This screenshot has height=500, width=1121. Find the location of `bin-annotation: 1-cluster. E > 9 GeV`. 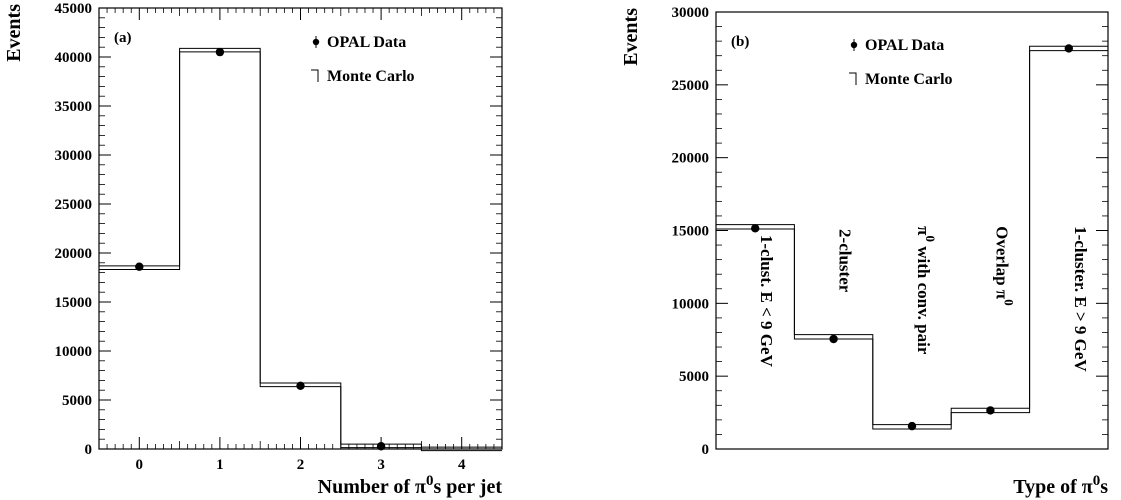

bin-annotation: 1-cluster. E > 9 GeV is located at coordinates (1080, 299).